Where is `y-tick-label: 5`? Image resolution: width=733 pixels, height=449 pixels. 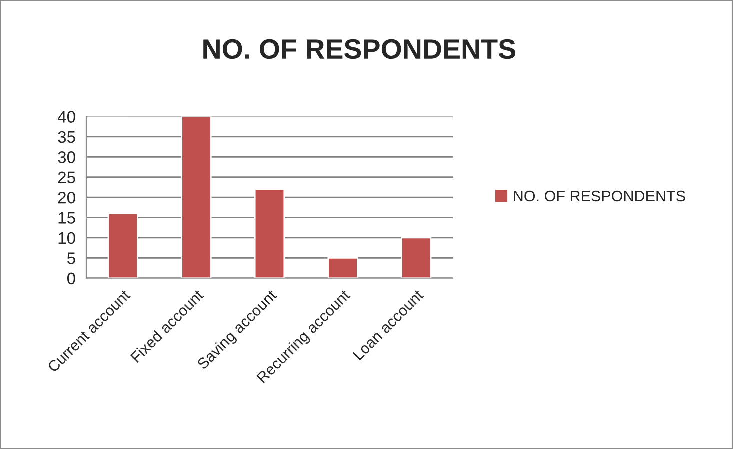
y-tick-label: 5 is located at coordinates (71, 258).